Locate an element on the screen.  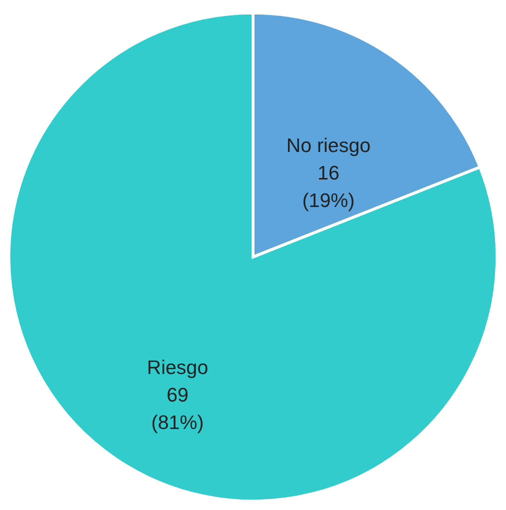
slice-label: No riesgo is located at coordinates (328, 145).